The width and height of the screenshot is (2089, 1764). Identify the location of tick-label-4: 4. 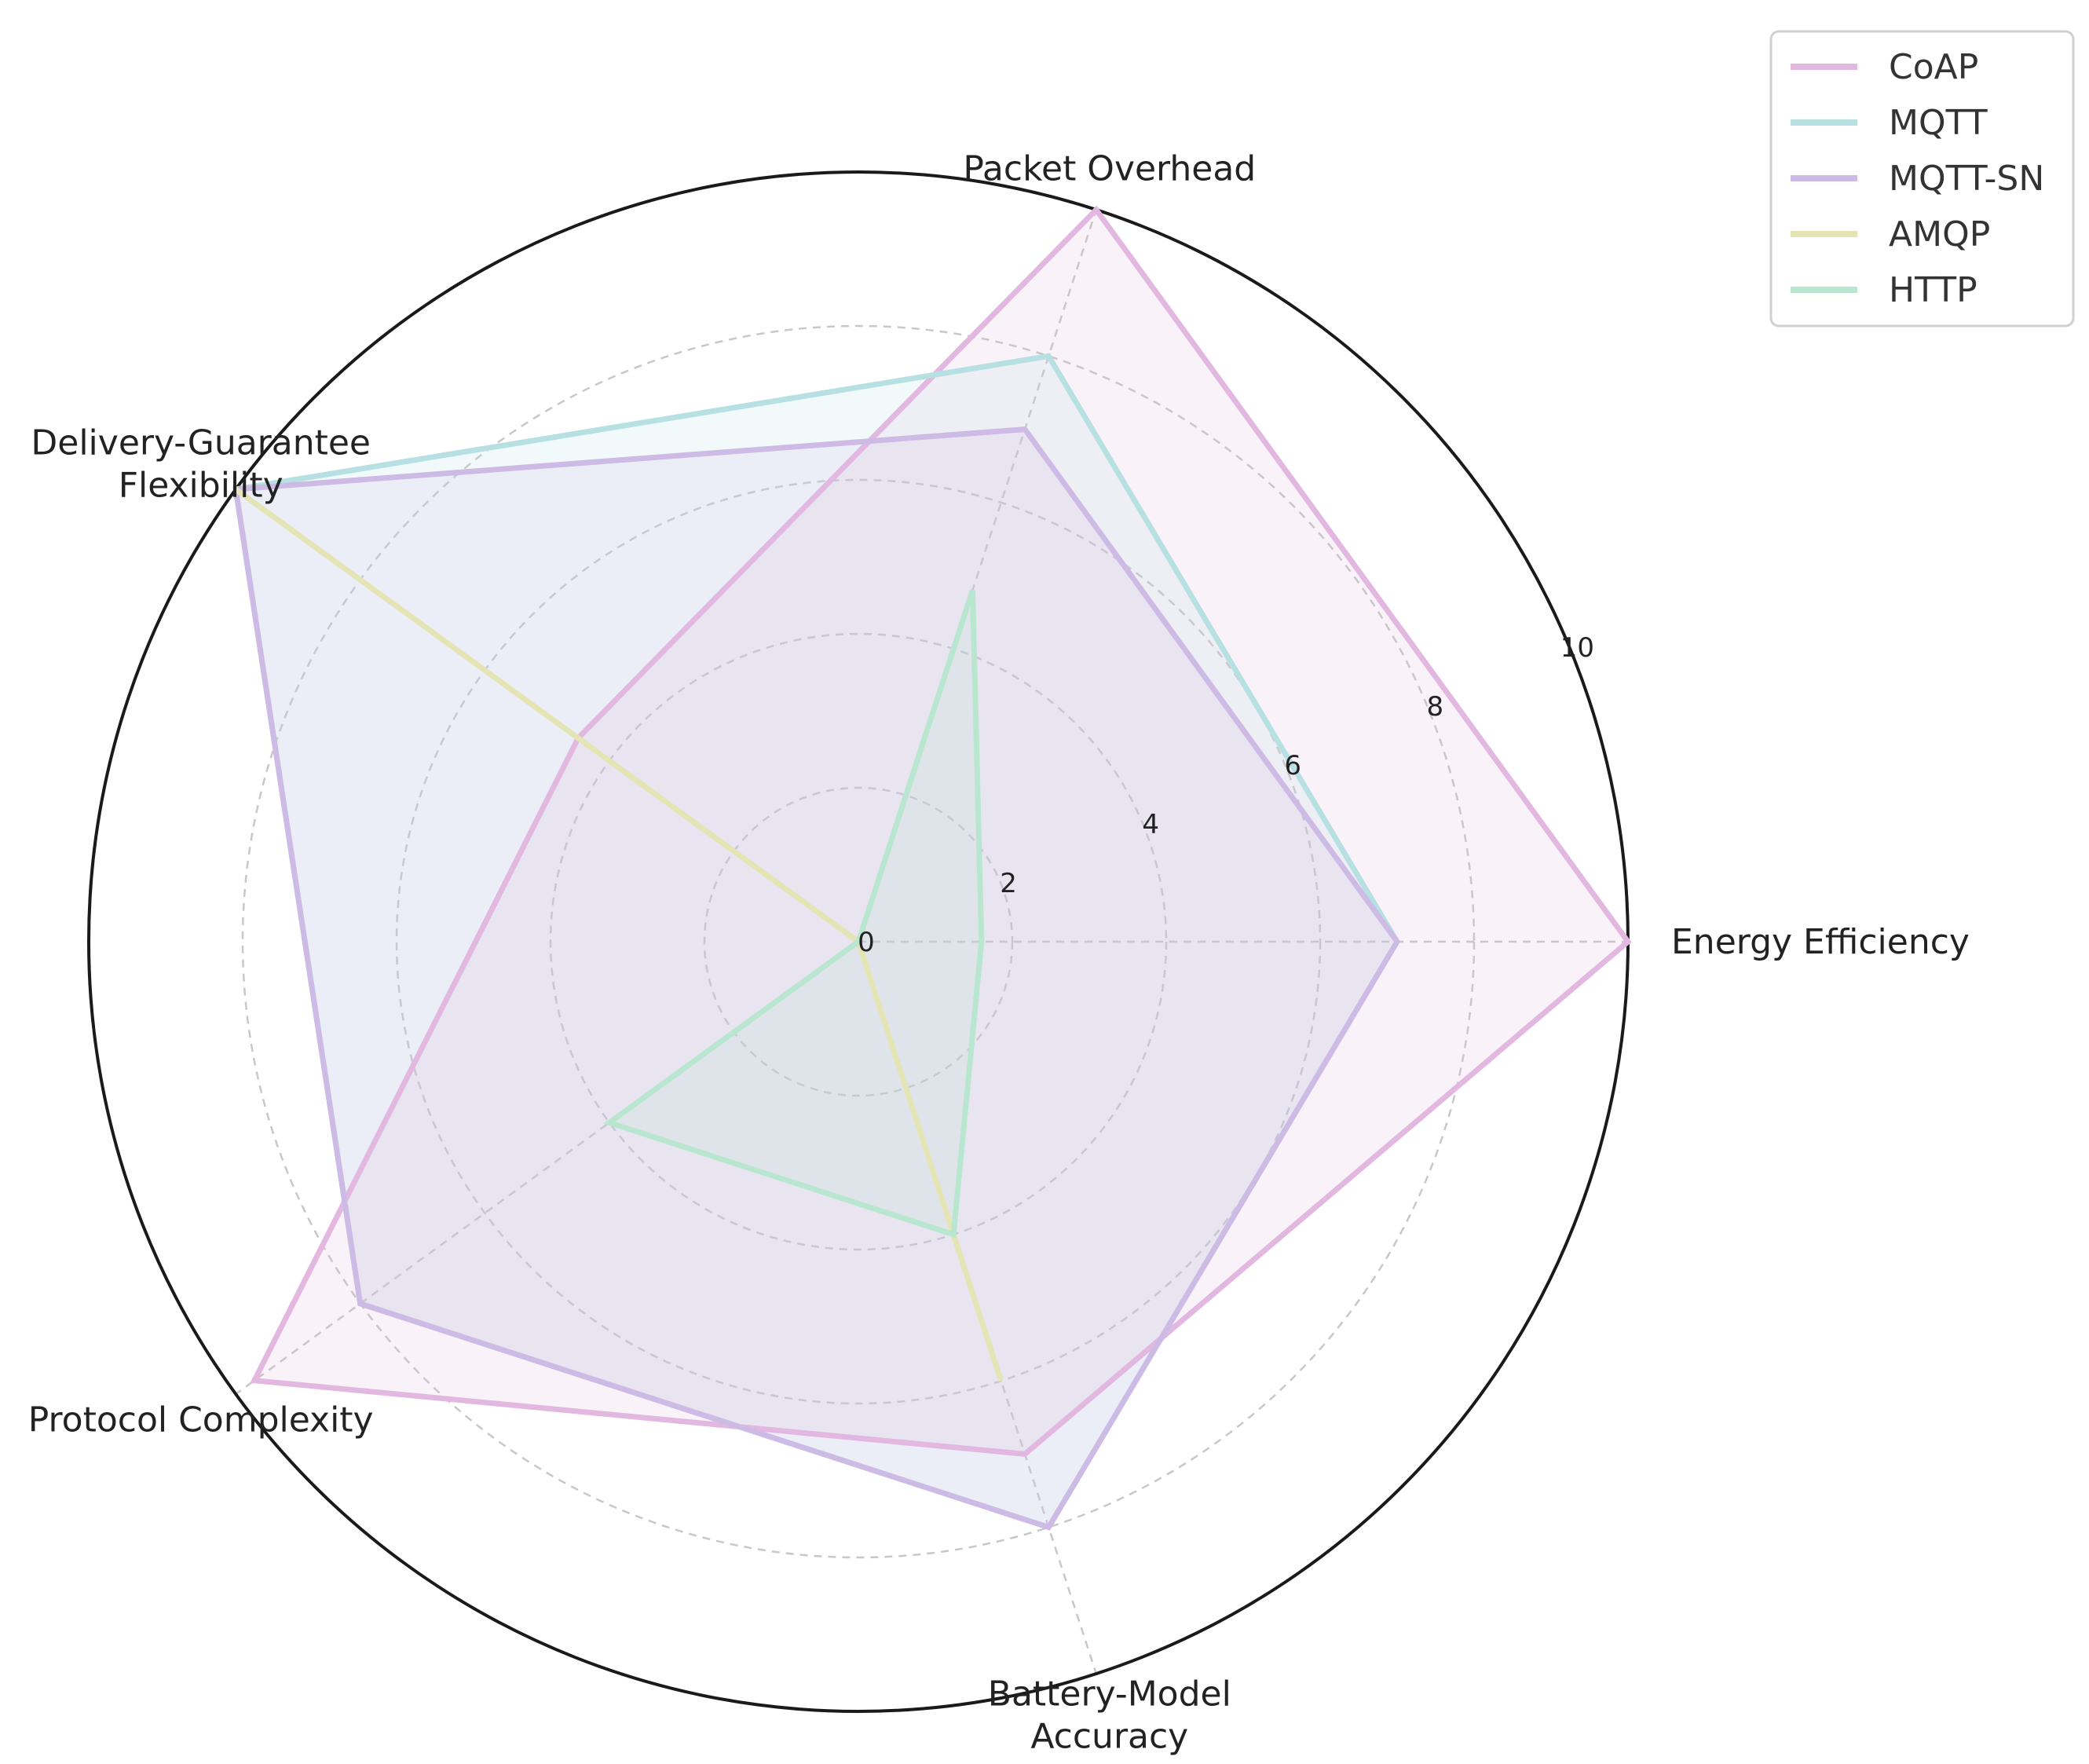
(1150, 824).